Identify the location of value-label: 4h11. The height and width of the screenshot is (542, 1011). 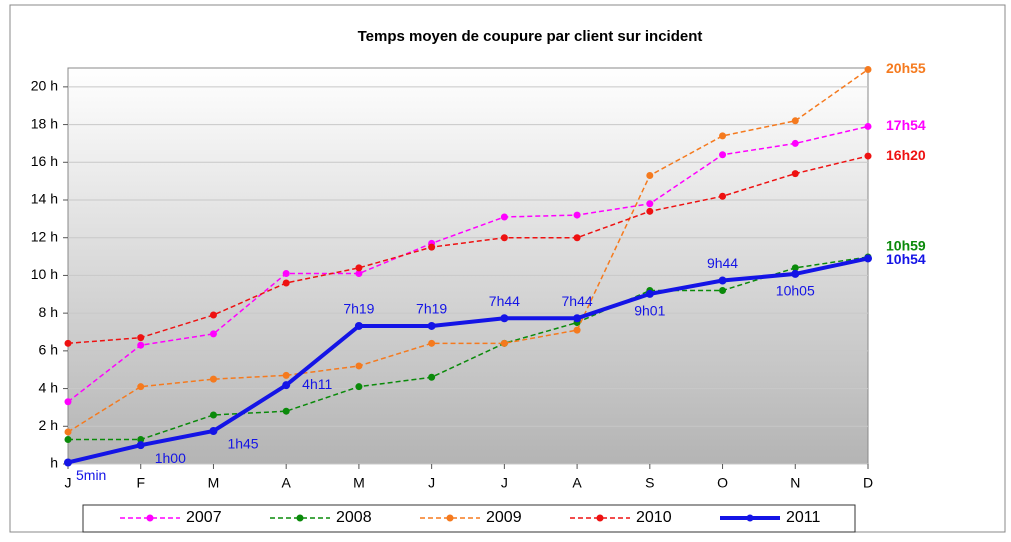
(317, 384).